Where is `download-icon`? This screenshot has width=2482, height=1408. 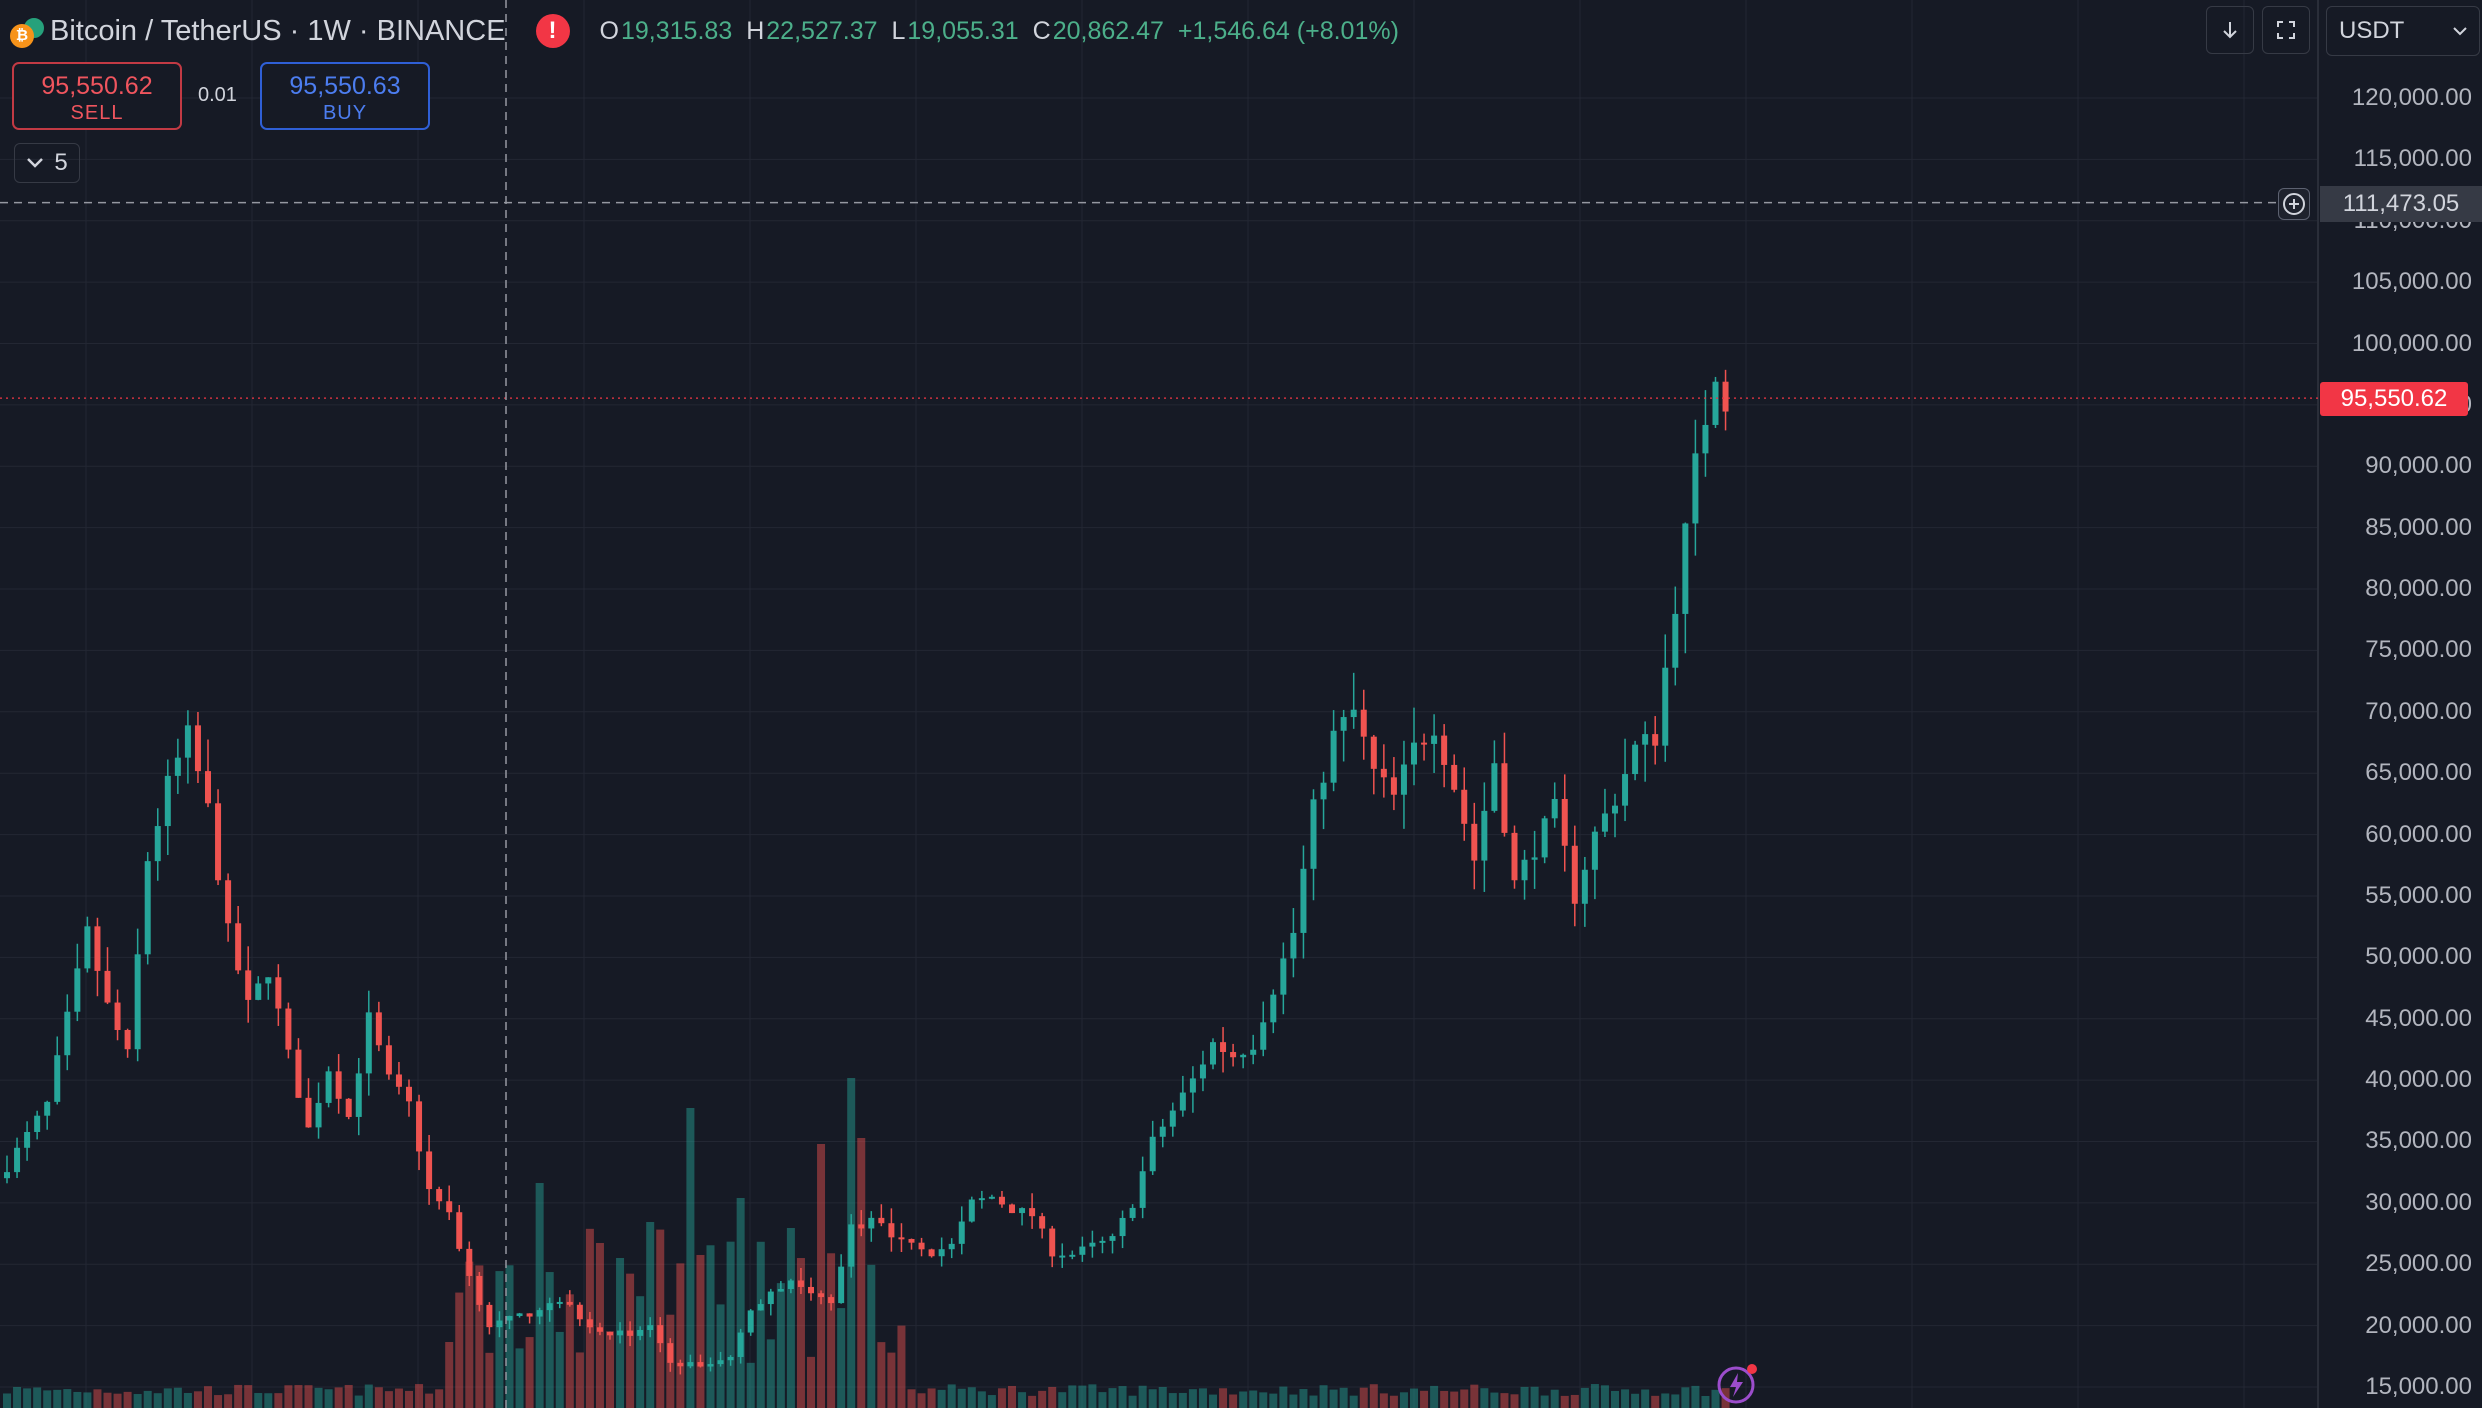
download-icon is located at coordinates (2230, 30).